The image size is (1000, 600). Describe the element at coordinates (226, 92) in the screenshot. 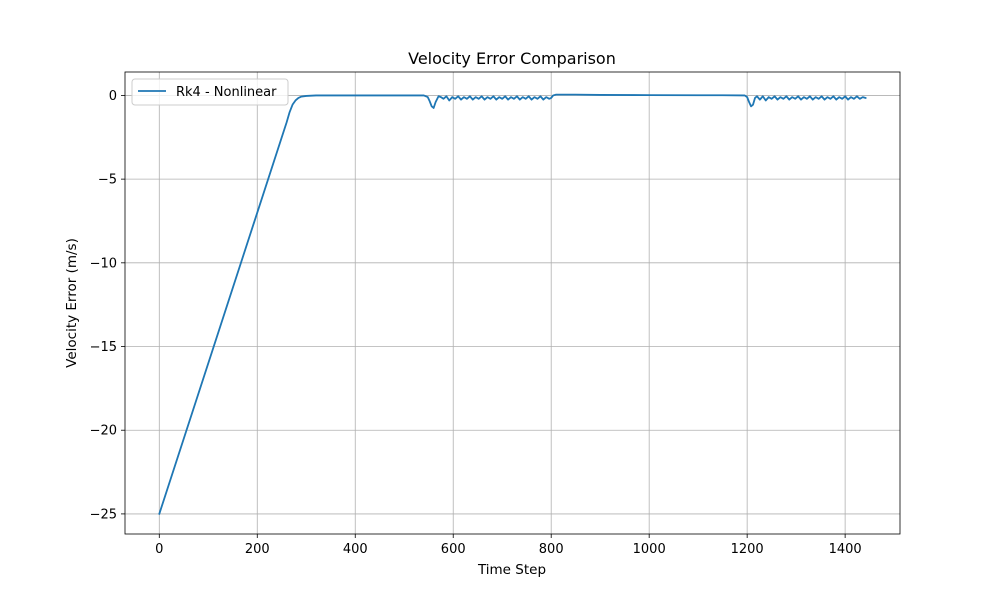

I see `legend-label-rk4-nonlinear: Rk4 - Nonlinear` at that location.